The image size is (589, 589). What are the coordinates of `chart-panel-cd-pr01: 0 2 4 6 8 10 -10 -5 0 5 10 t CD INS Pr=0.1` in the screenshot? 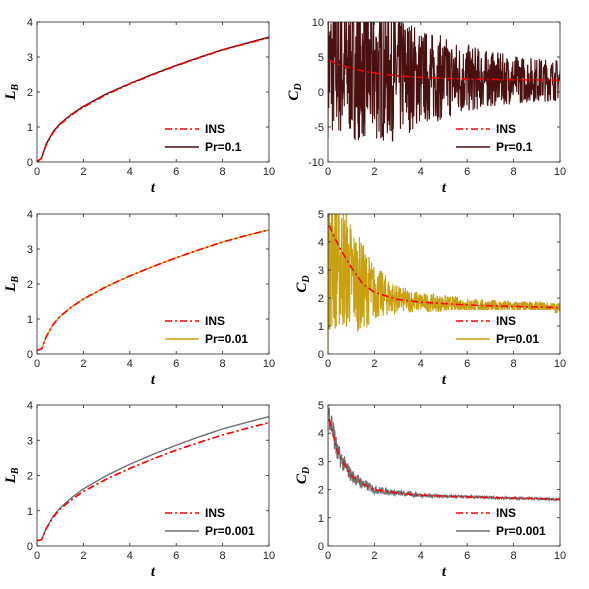 It's located at (426, 106).